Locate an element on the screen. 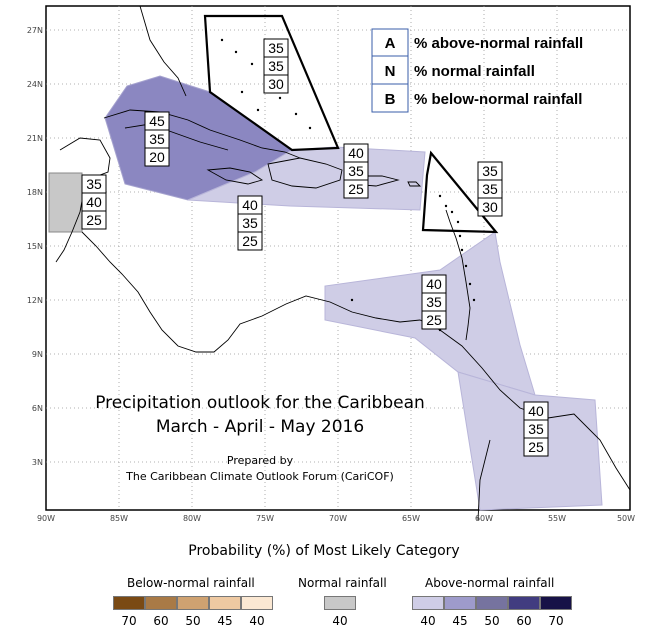 The image size is (648, 630). lon-label: 80W is located at coordinates (192, 518).